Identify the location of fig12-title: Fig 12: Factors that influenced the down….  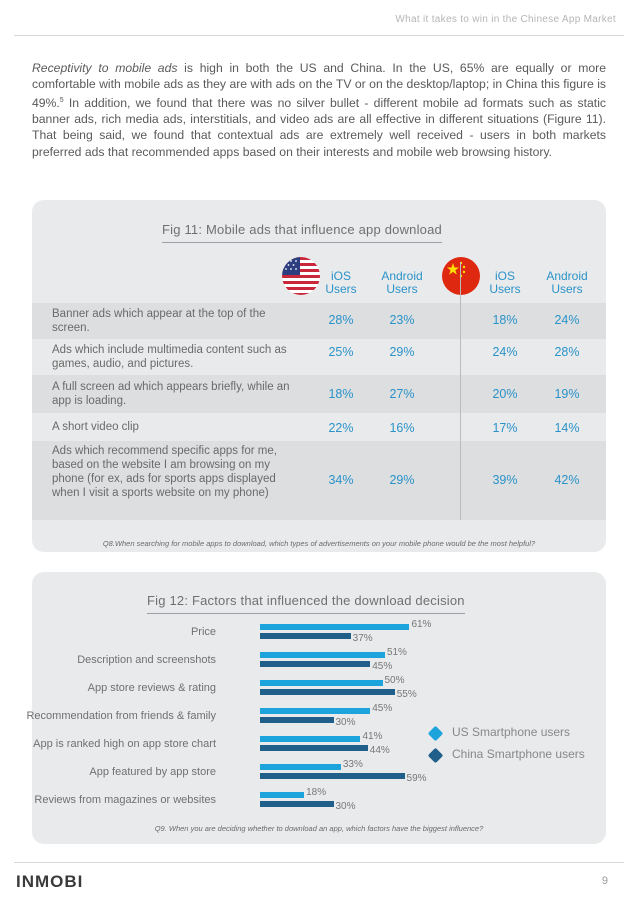
(306, 603).